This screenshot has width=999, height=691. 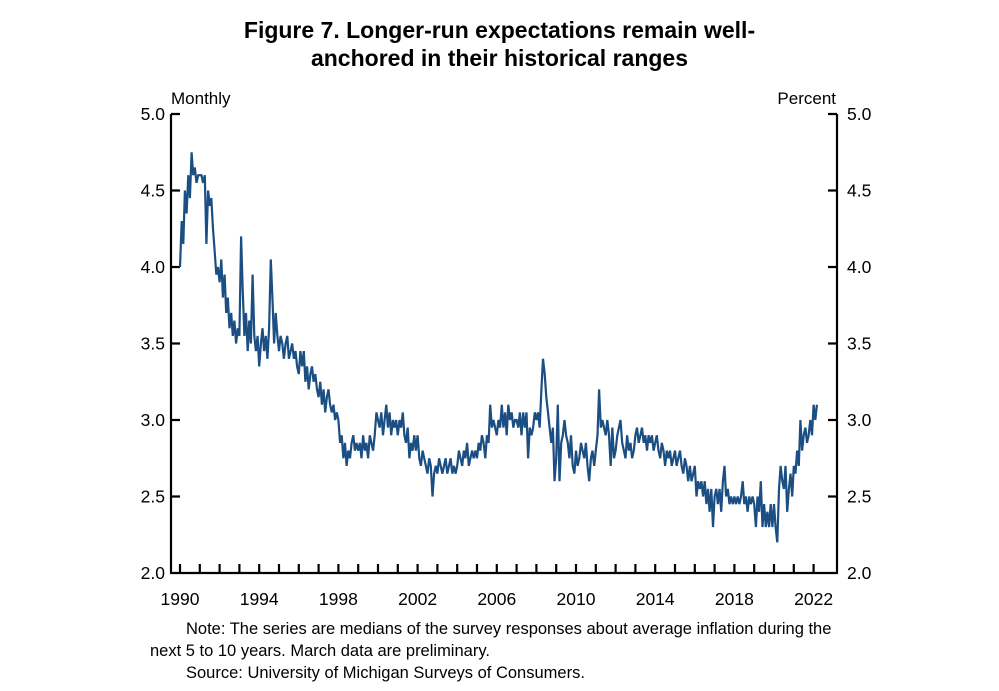 I want to click on x-axis-label: 2014, so click(x=655, y=599).